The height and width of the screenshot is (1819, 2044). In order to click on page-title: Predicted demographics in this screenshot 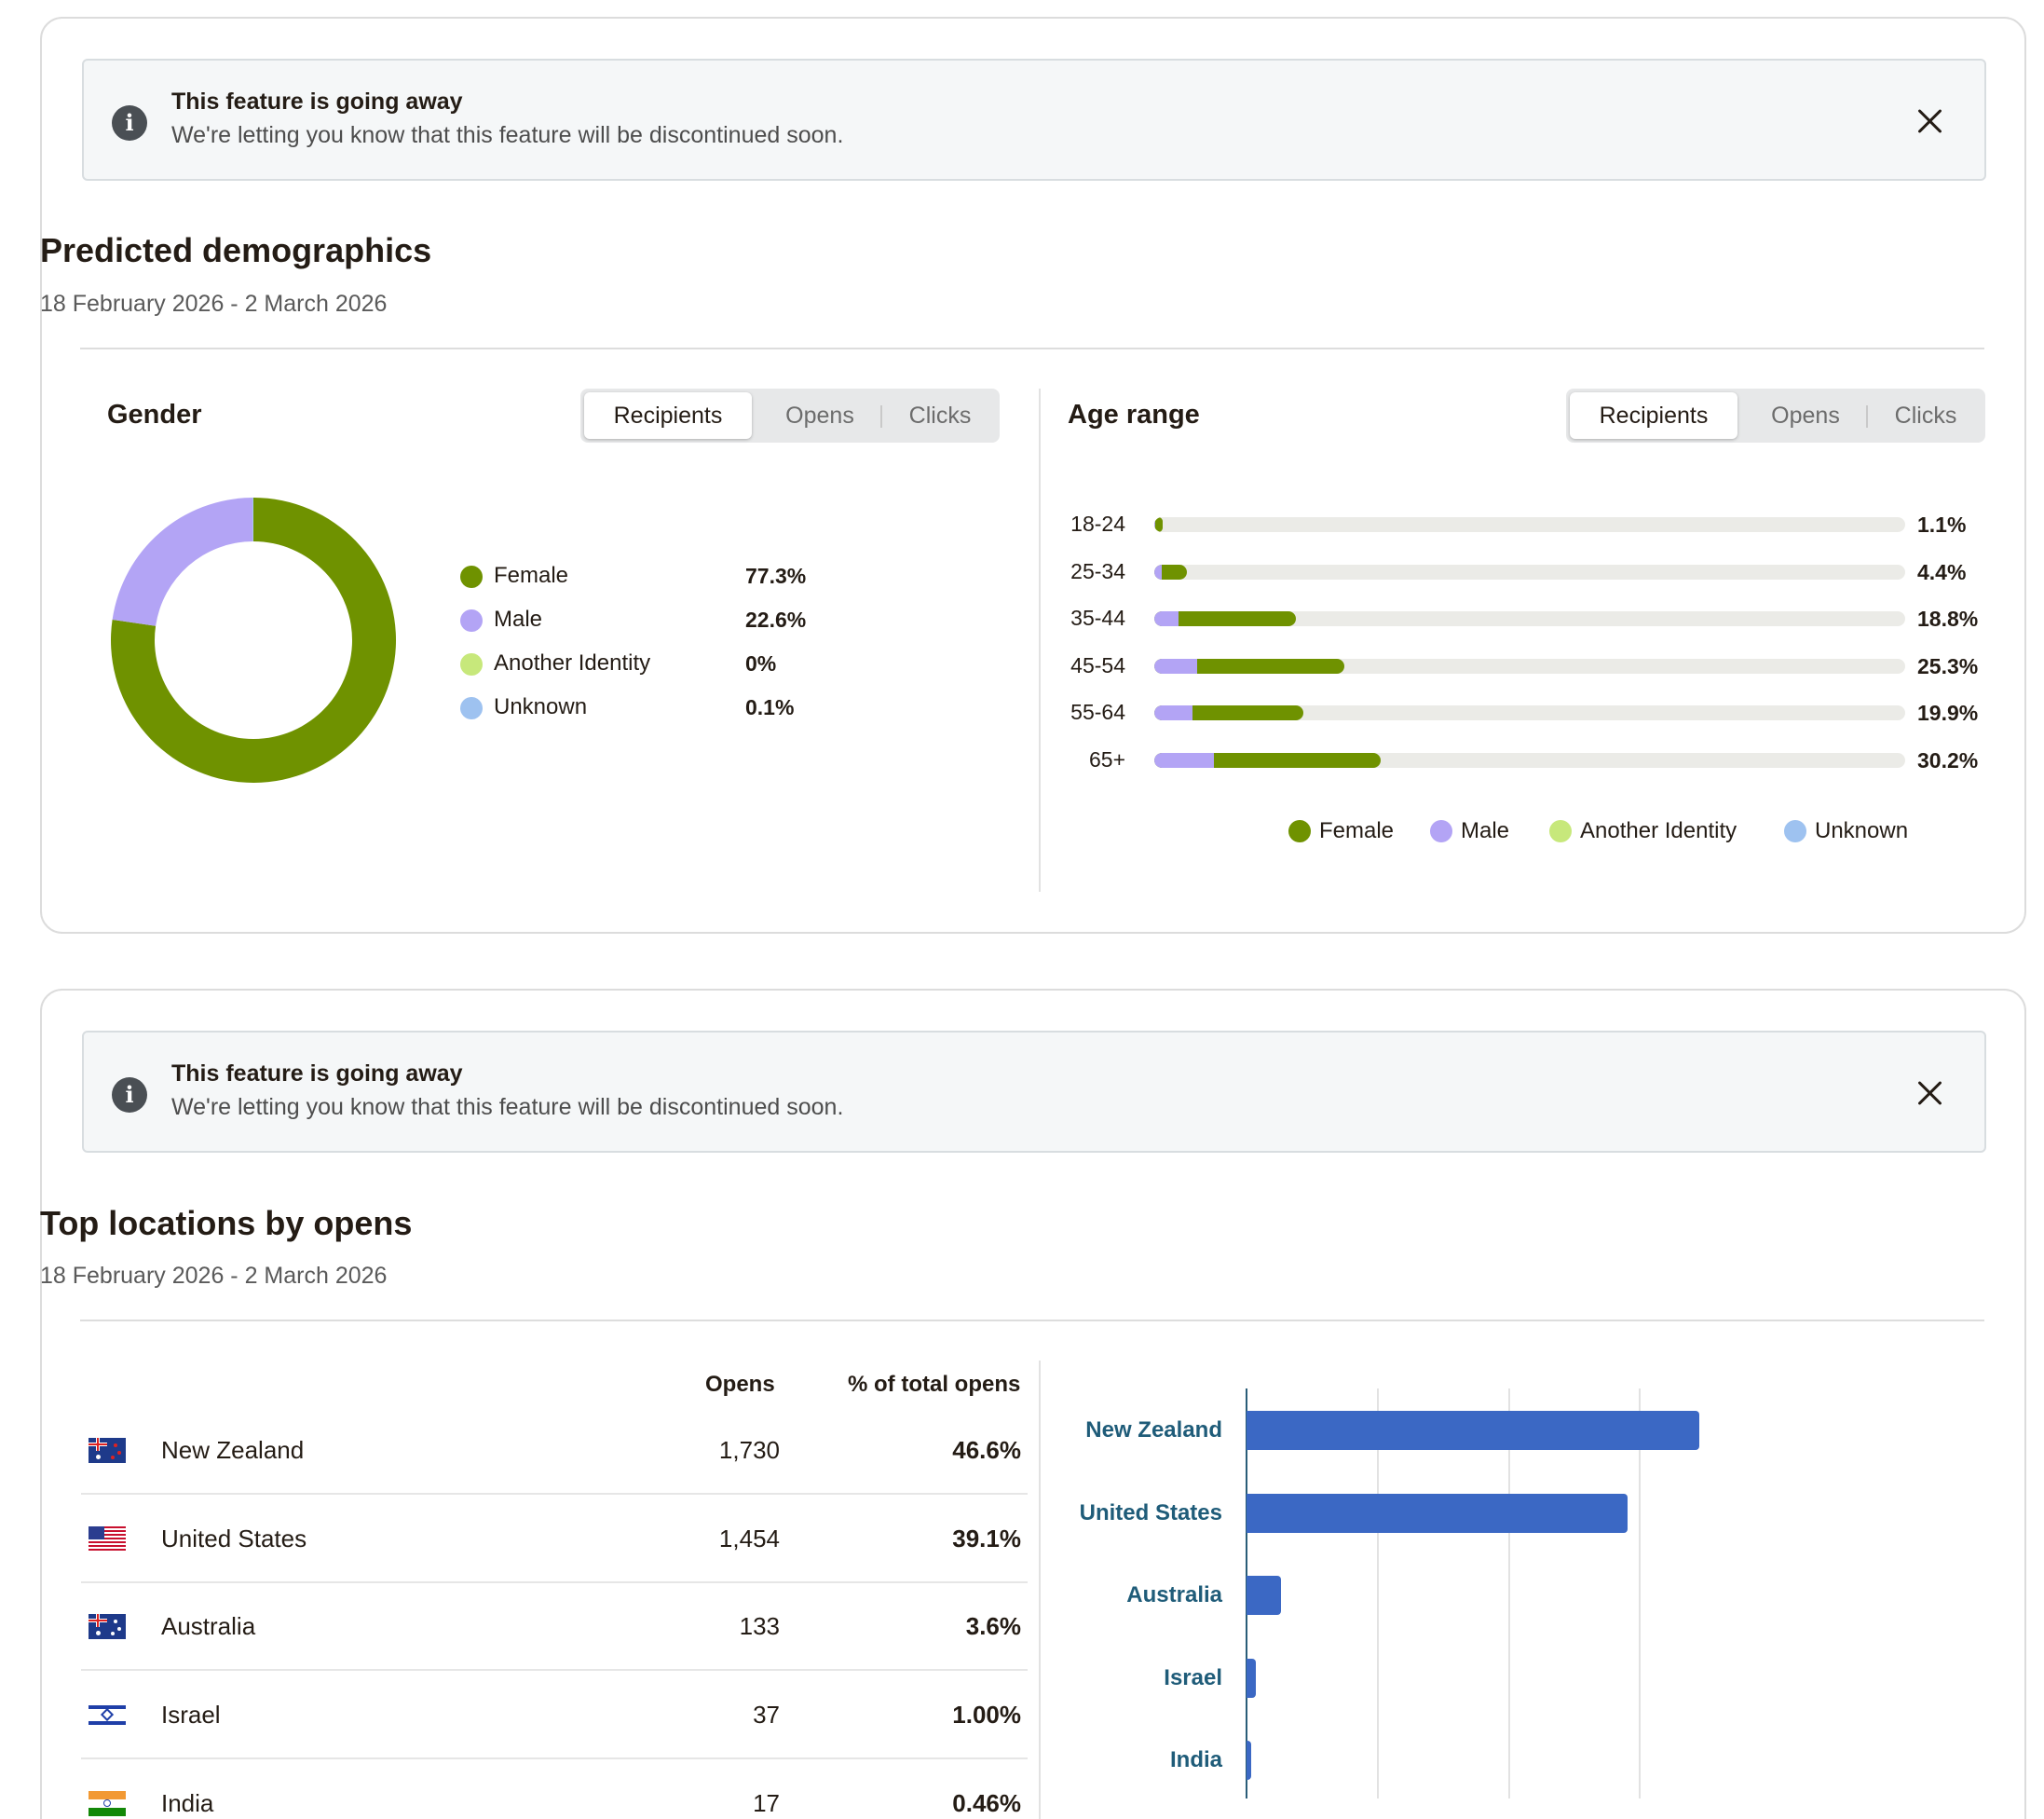, I will do `click(236, 250)`.